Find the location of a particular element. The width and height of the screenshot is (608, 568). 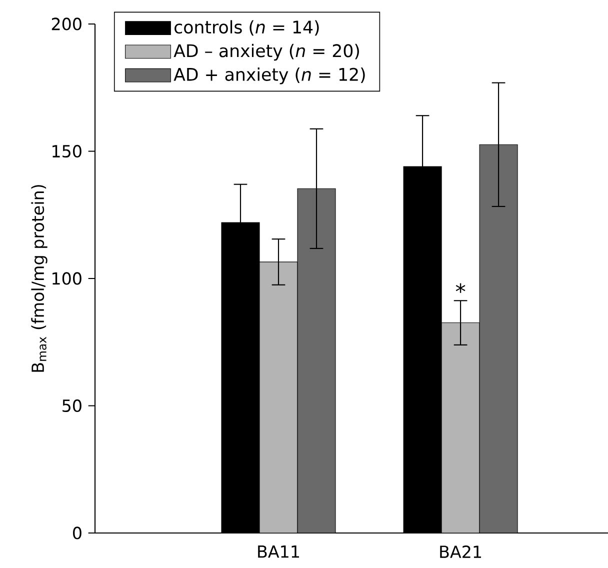

annotation: * is located at coordinates (461, 288).